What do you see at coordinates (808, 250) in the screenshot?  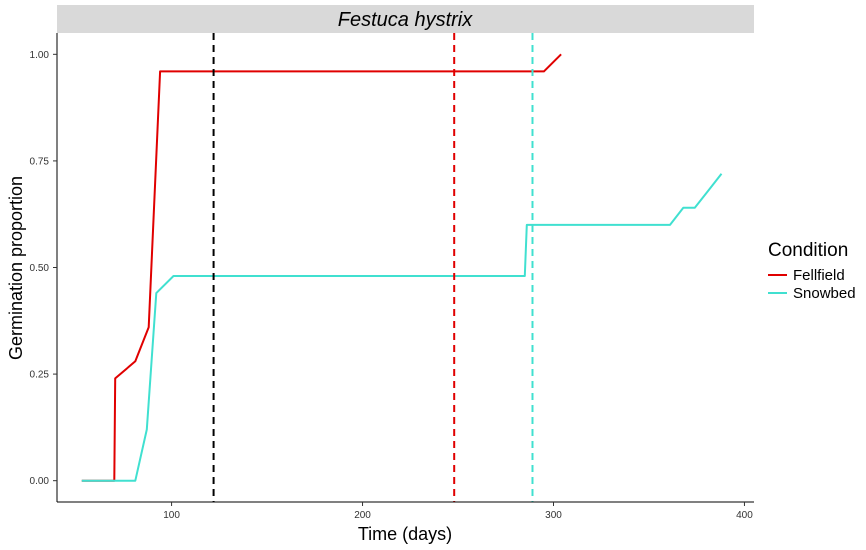 I see `legend-title: Condition` at bounding box center [808, 250].